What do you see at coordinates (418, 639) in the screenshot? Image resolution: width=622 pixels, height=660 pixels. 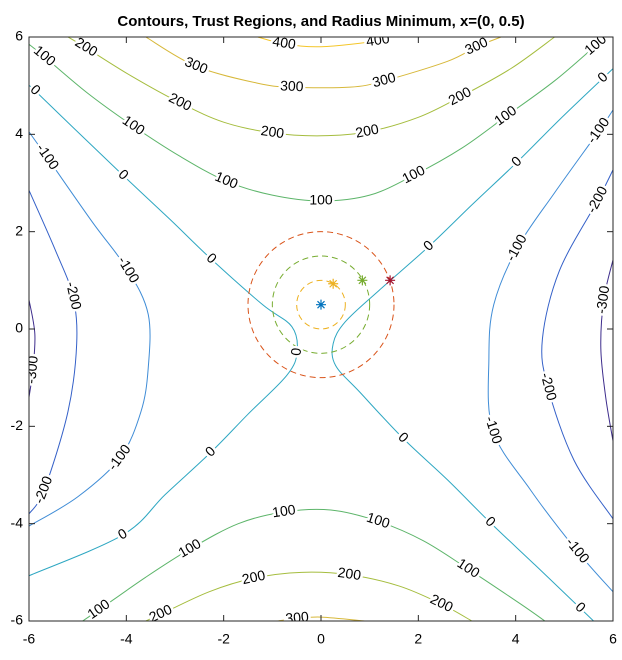 I see `x-tick-label: 2` at bounding box center [418, 639].